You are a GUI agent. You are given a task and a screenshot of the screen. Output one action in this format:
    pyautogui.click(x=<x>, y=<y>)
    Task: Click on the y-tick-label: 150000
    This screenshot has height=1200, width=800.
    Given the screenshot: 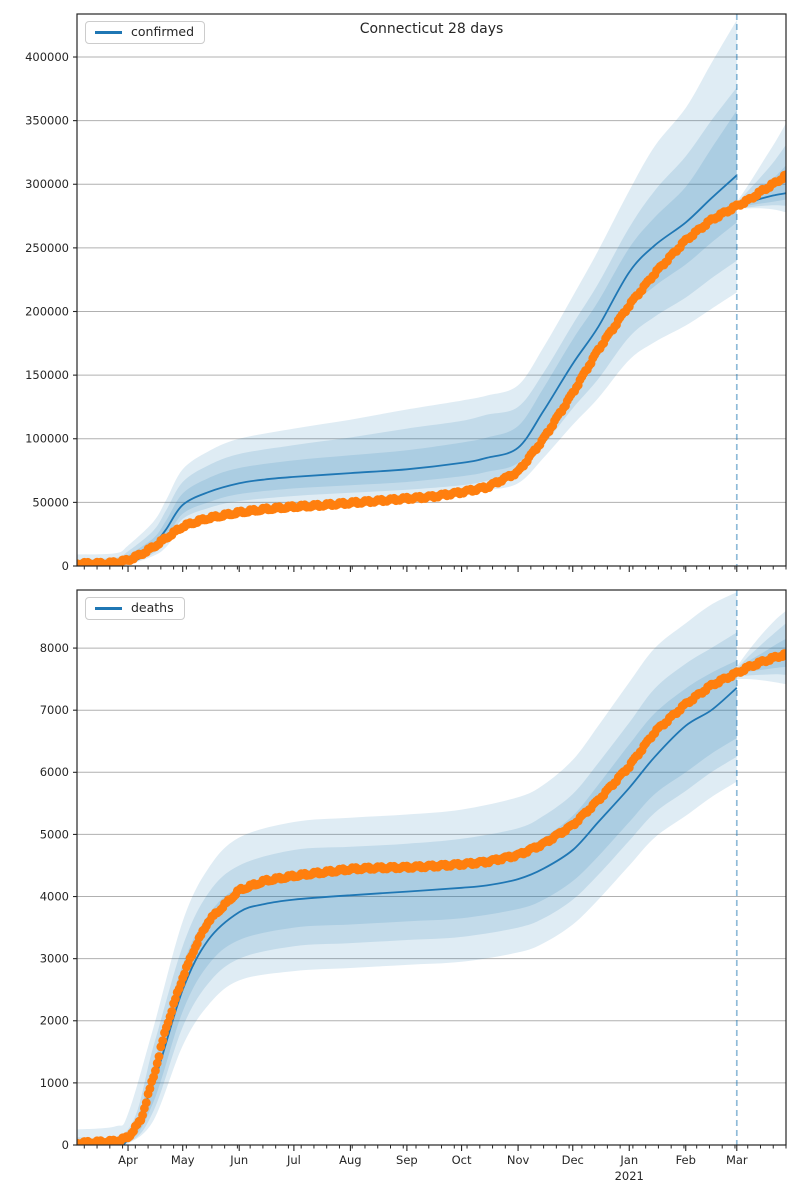 What is the action you would take?
    pyautogui.click(x=47, y=375)
    